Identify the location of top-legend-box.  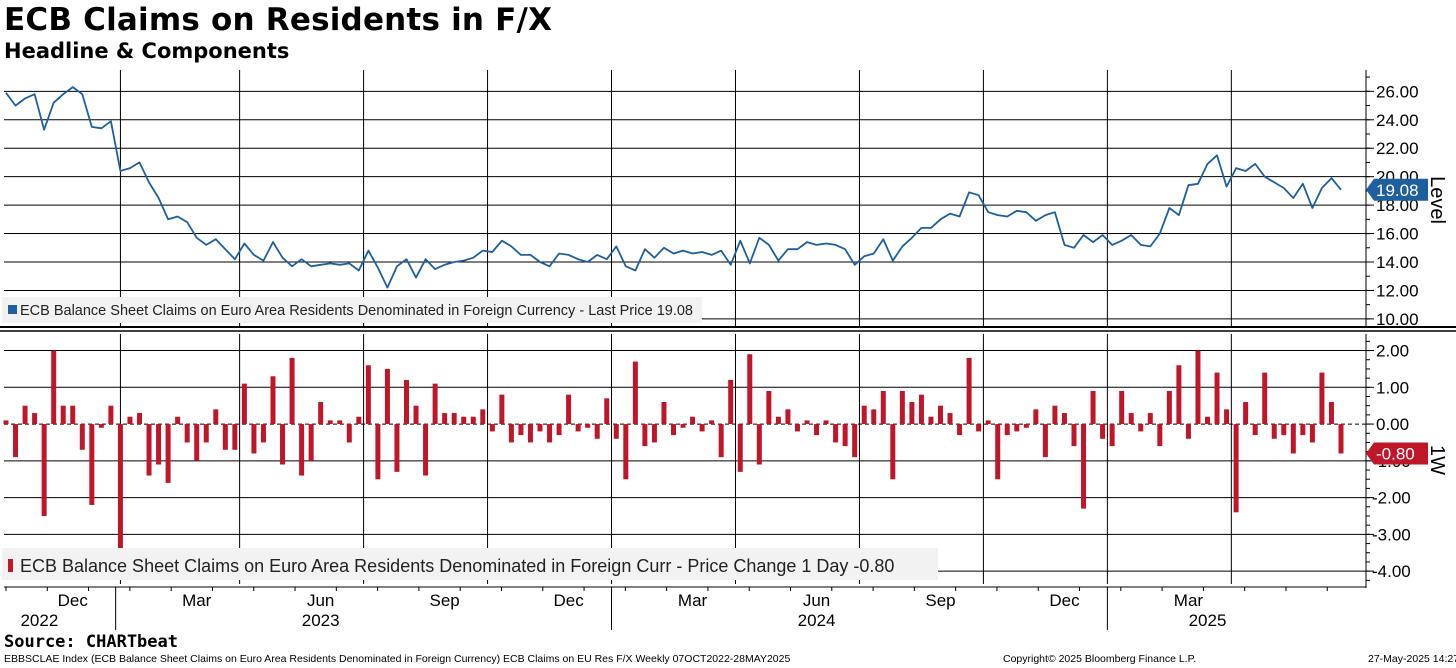
(352, 310).